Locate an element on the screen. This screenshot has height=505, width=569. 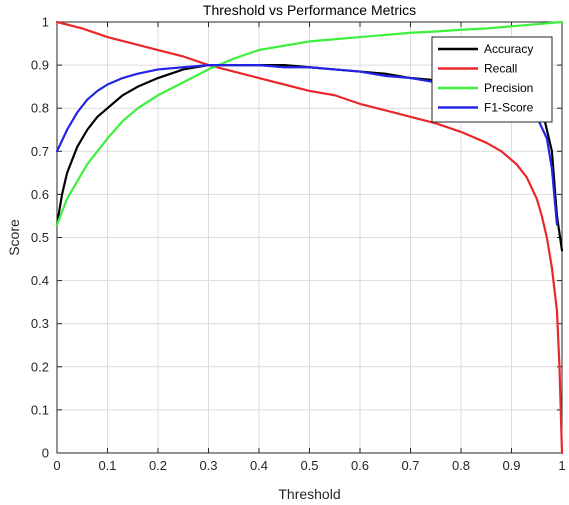
x-tick-label: 0.2 is located at coordinates (158, 465).